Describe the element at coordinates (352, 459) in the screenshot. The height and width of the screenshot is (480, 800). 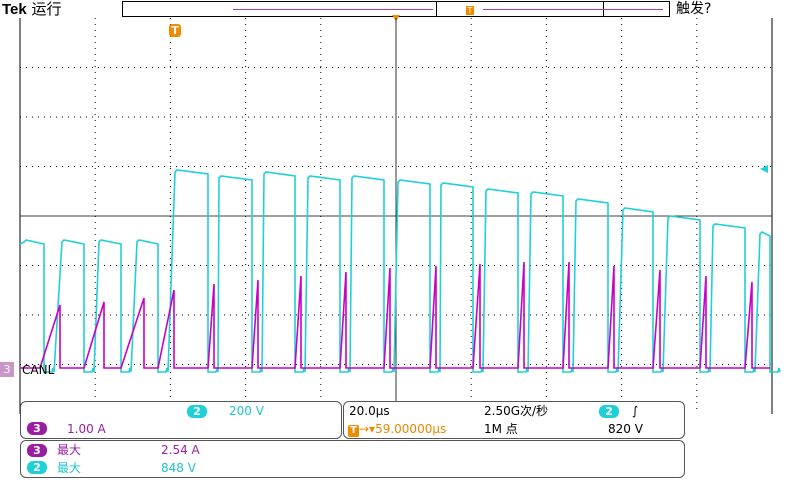
I see `measurement-stats-panel: 3 最大 2.54 A 2 最大 848 V` at that location.